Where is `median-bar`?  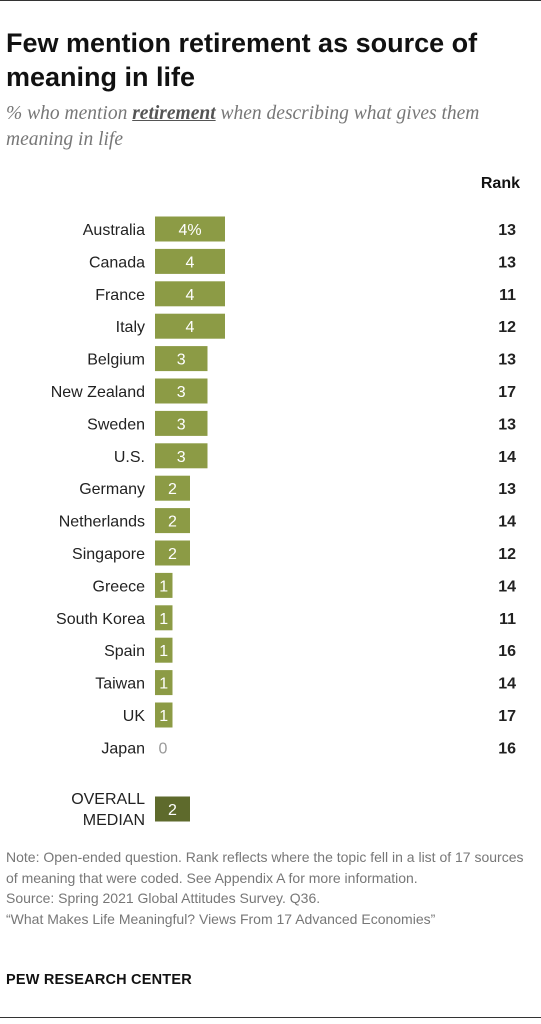
median-bar is located at coordinates (172, 809).